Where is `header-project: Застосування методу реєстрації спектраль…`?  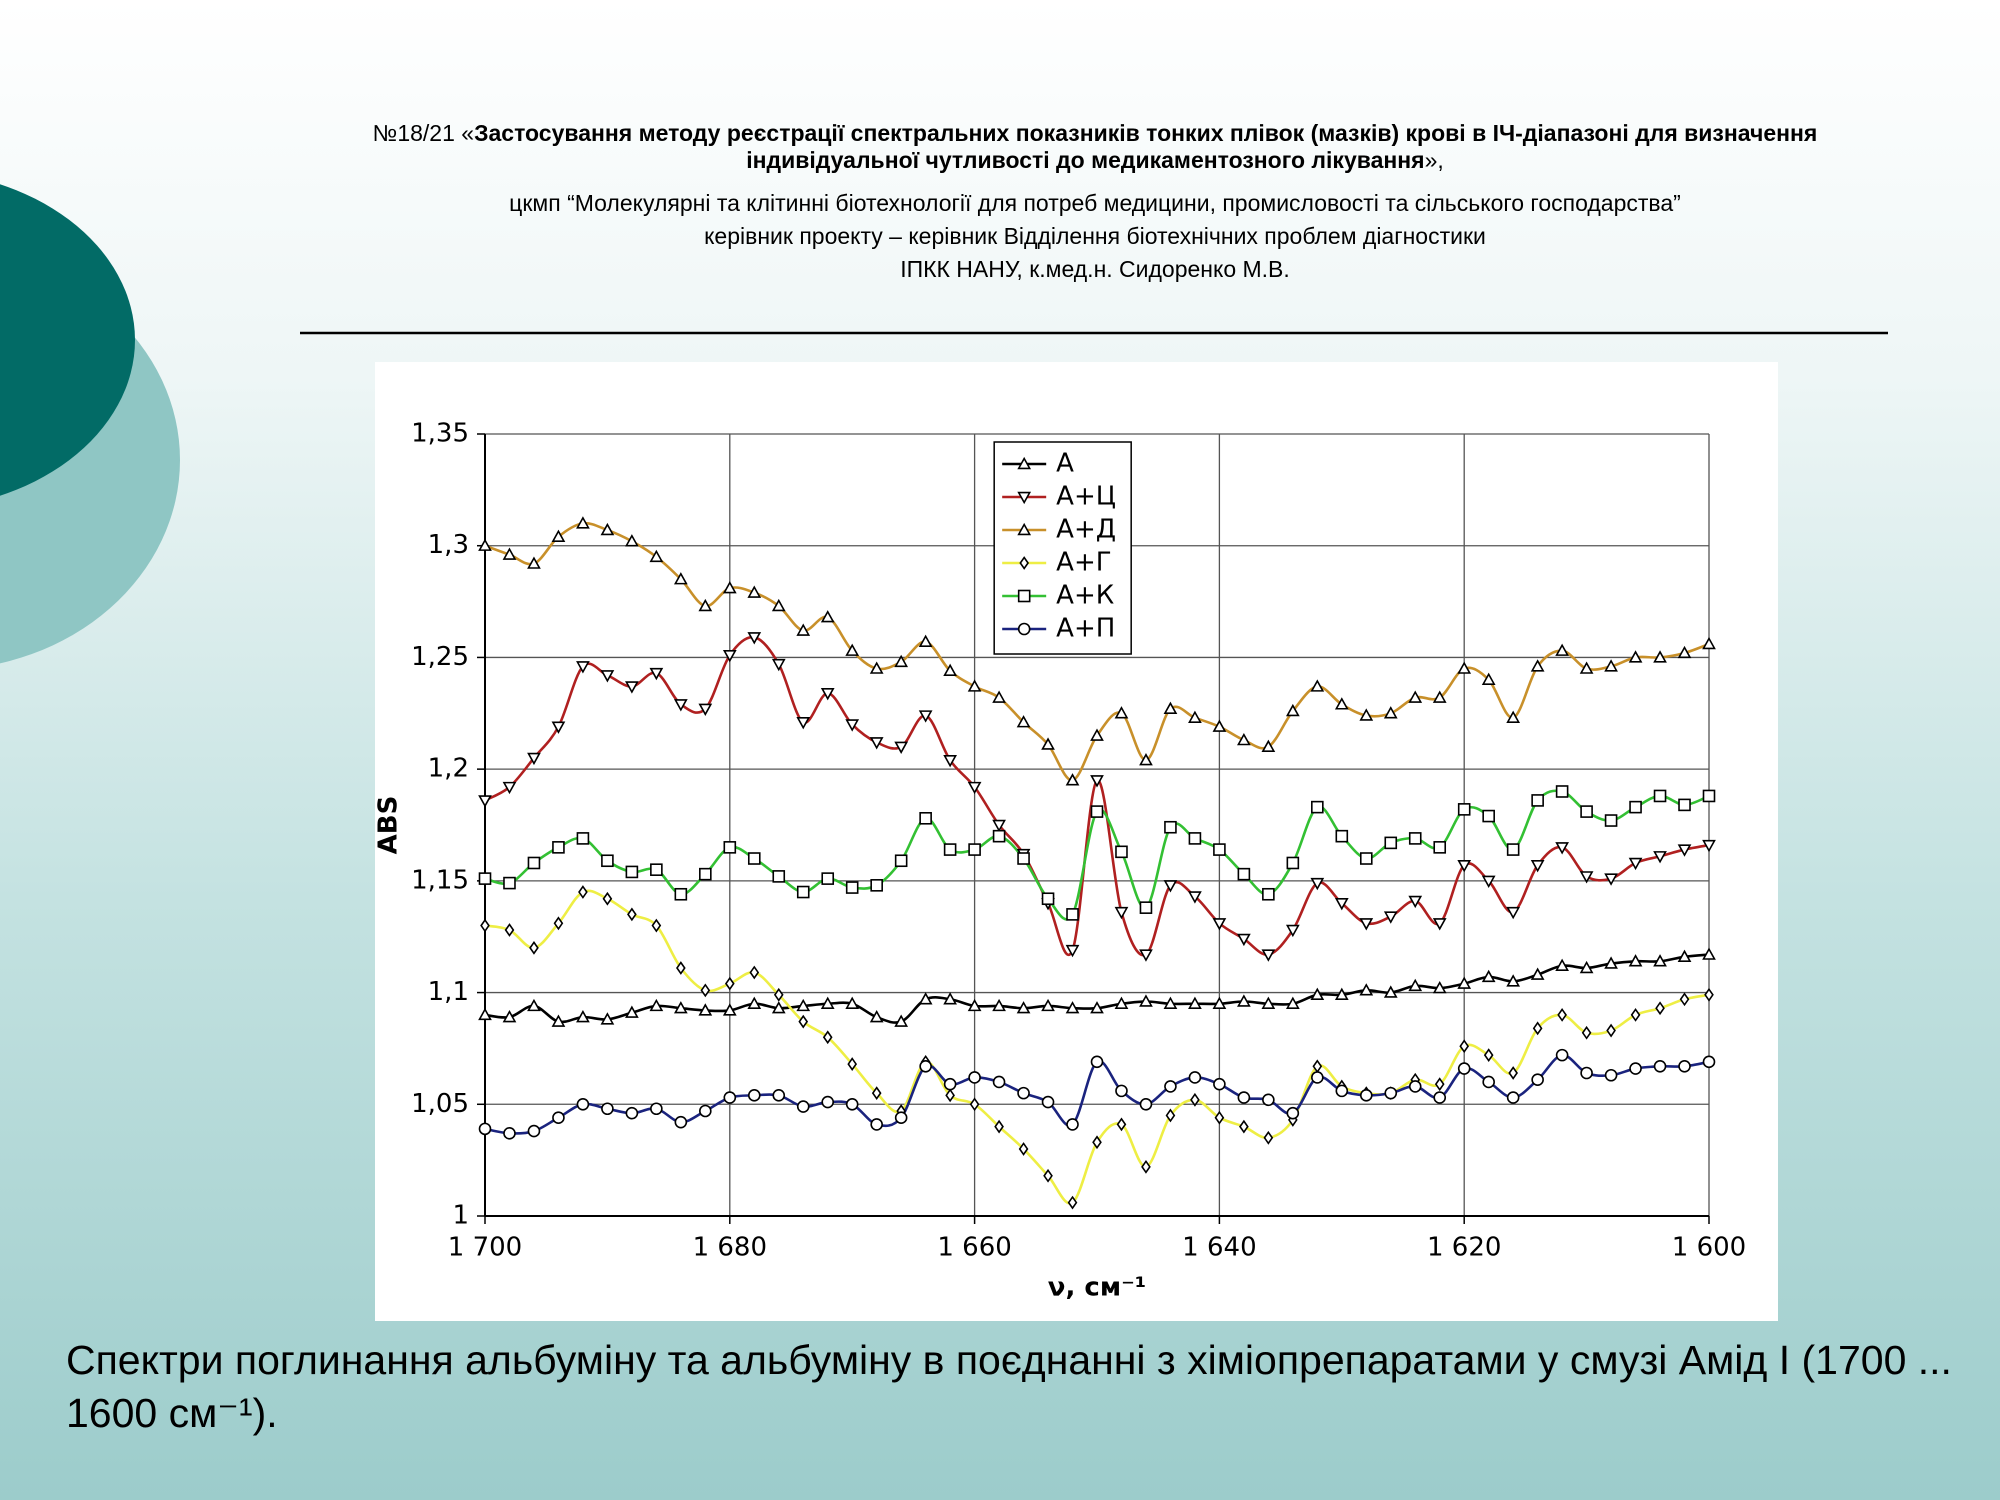 header-project: Застосування методу реєстрації спектраль… is located at coordinates (1146, 146).